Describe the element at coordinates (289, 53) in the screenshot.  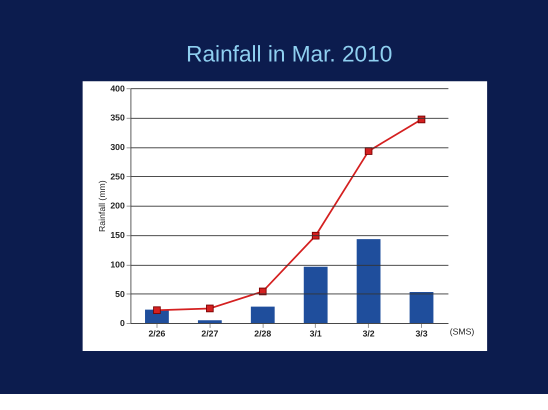
I see `chart-title: Rainfall in Mar. 2010` at that location.